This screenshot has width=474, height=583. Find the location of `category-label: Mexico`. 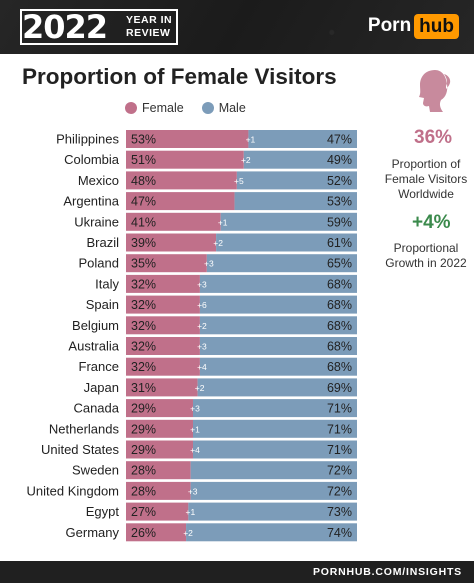

category-label: Mexico is located at coordinates (98, 180).